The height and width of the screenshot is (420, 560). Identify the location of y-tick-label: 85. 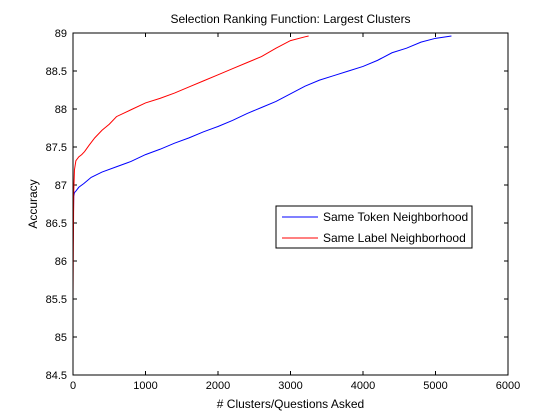
(61, 338).